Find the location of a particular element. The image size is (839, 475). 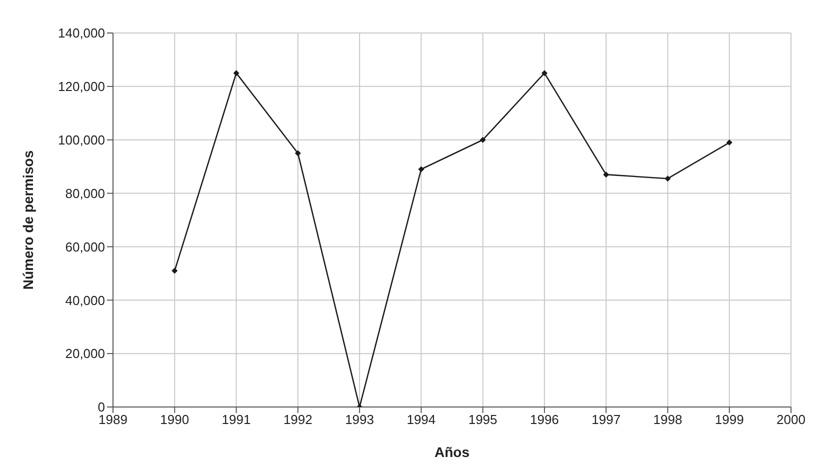

y-tick-label: 20,000 is located at coordinates (85, 354).